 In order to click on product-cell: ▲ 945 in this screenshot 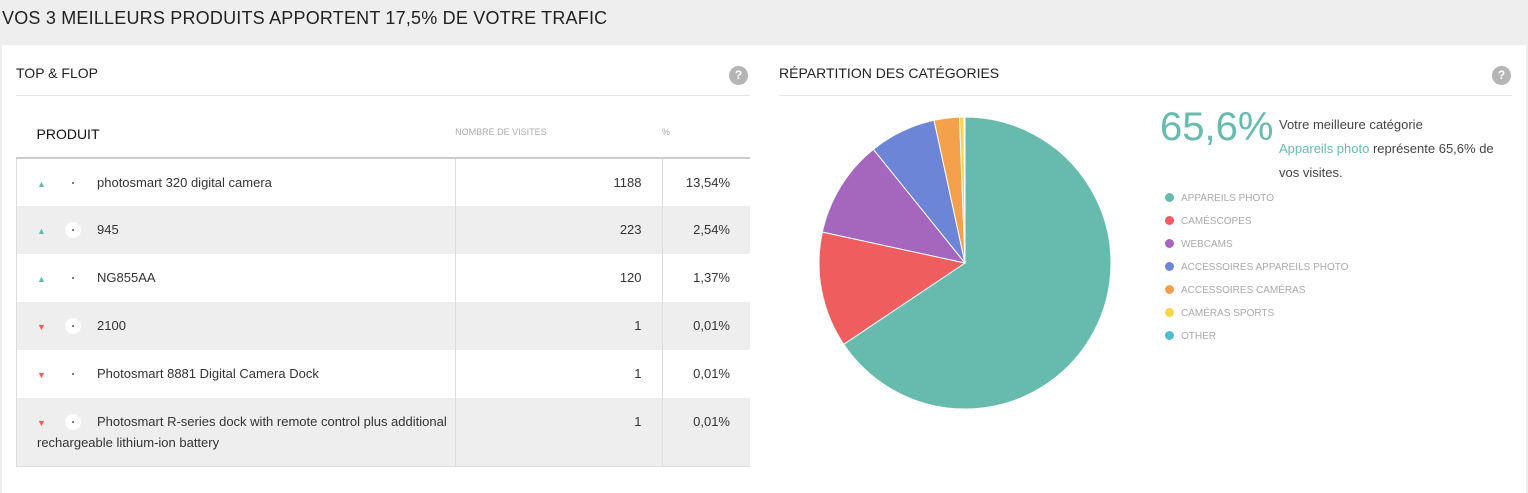, I will do `click(236, 230)`.